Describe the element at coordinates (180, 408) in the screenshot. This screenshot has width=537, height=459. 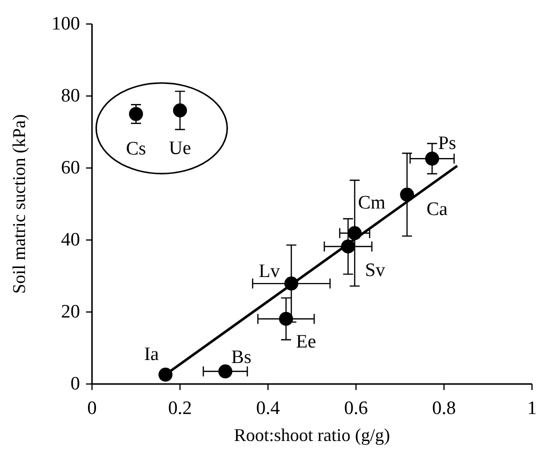
I see `x-tick-label: 0.2` at that location.